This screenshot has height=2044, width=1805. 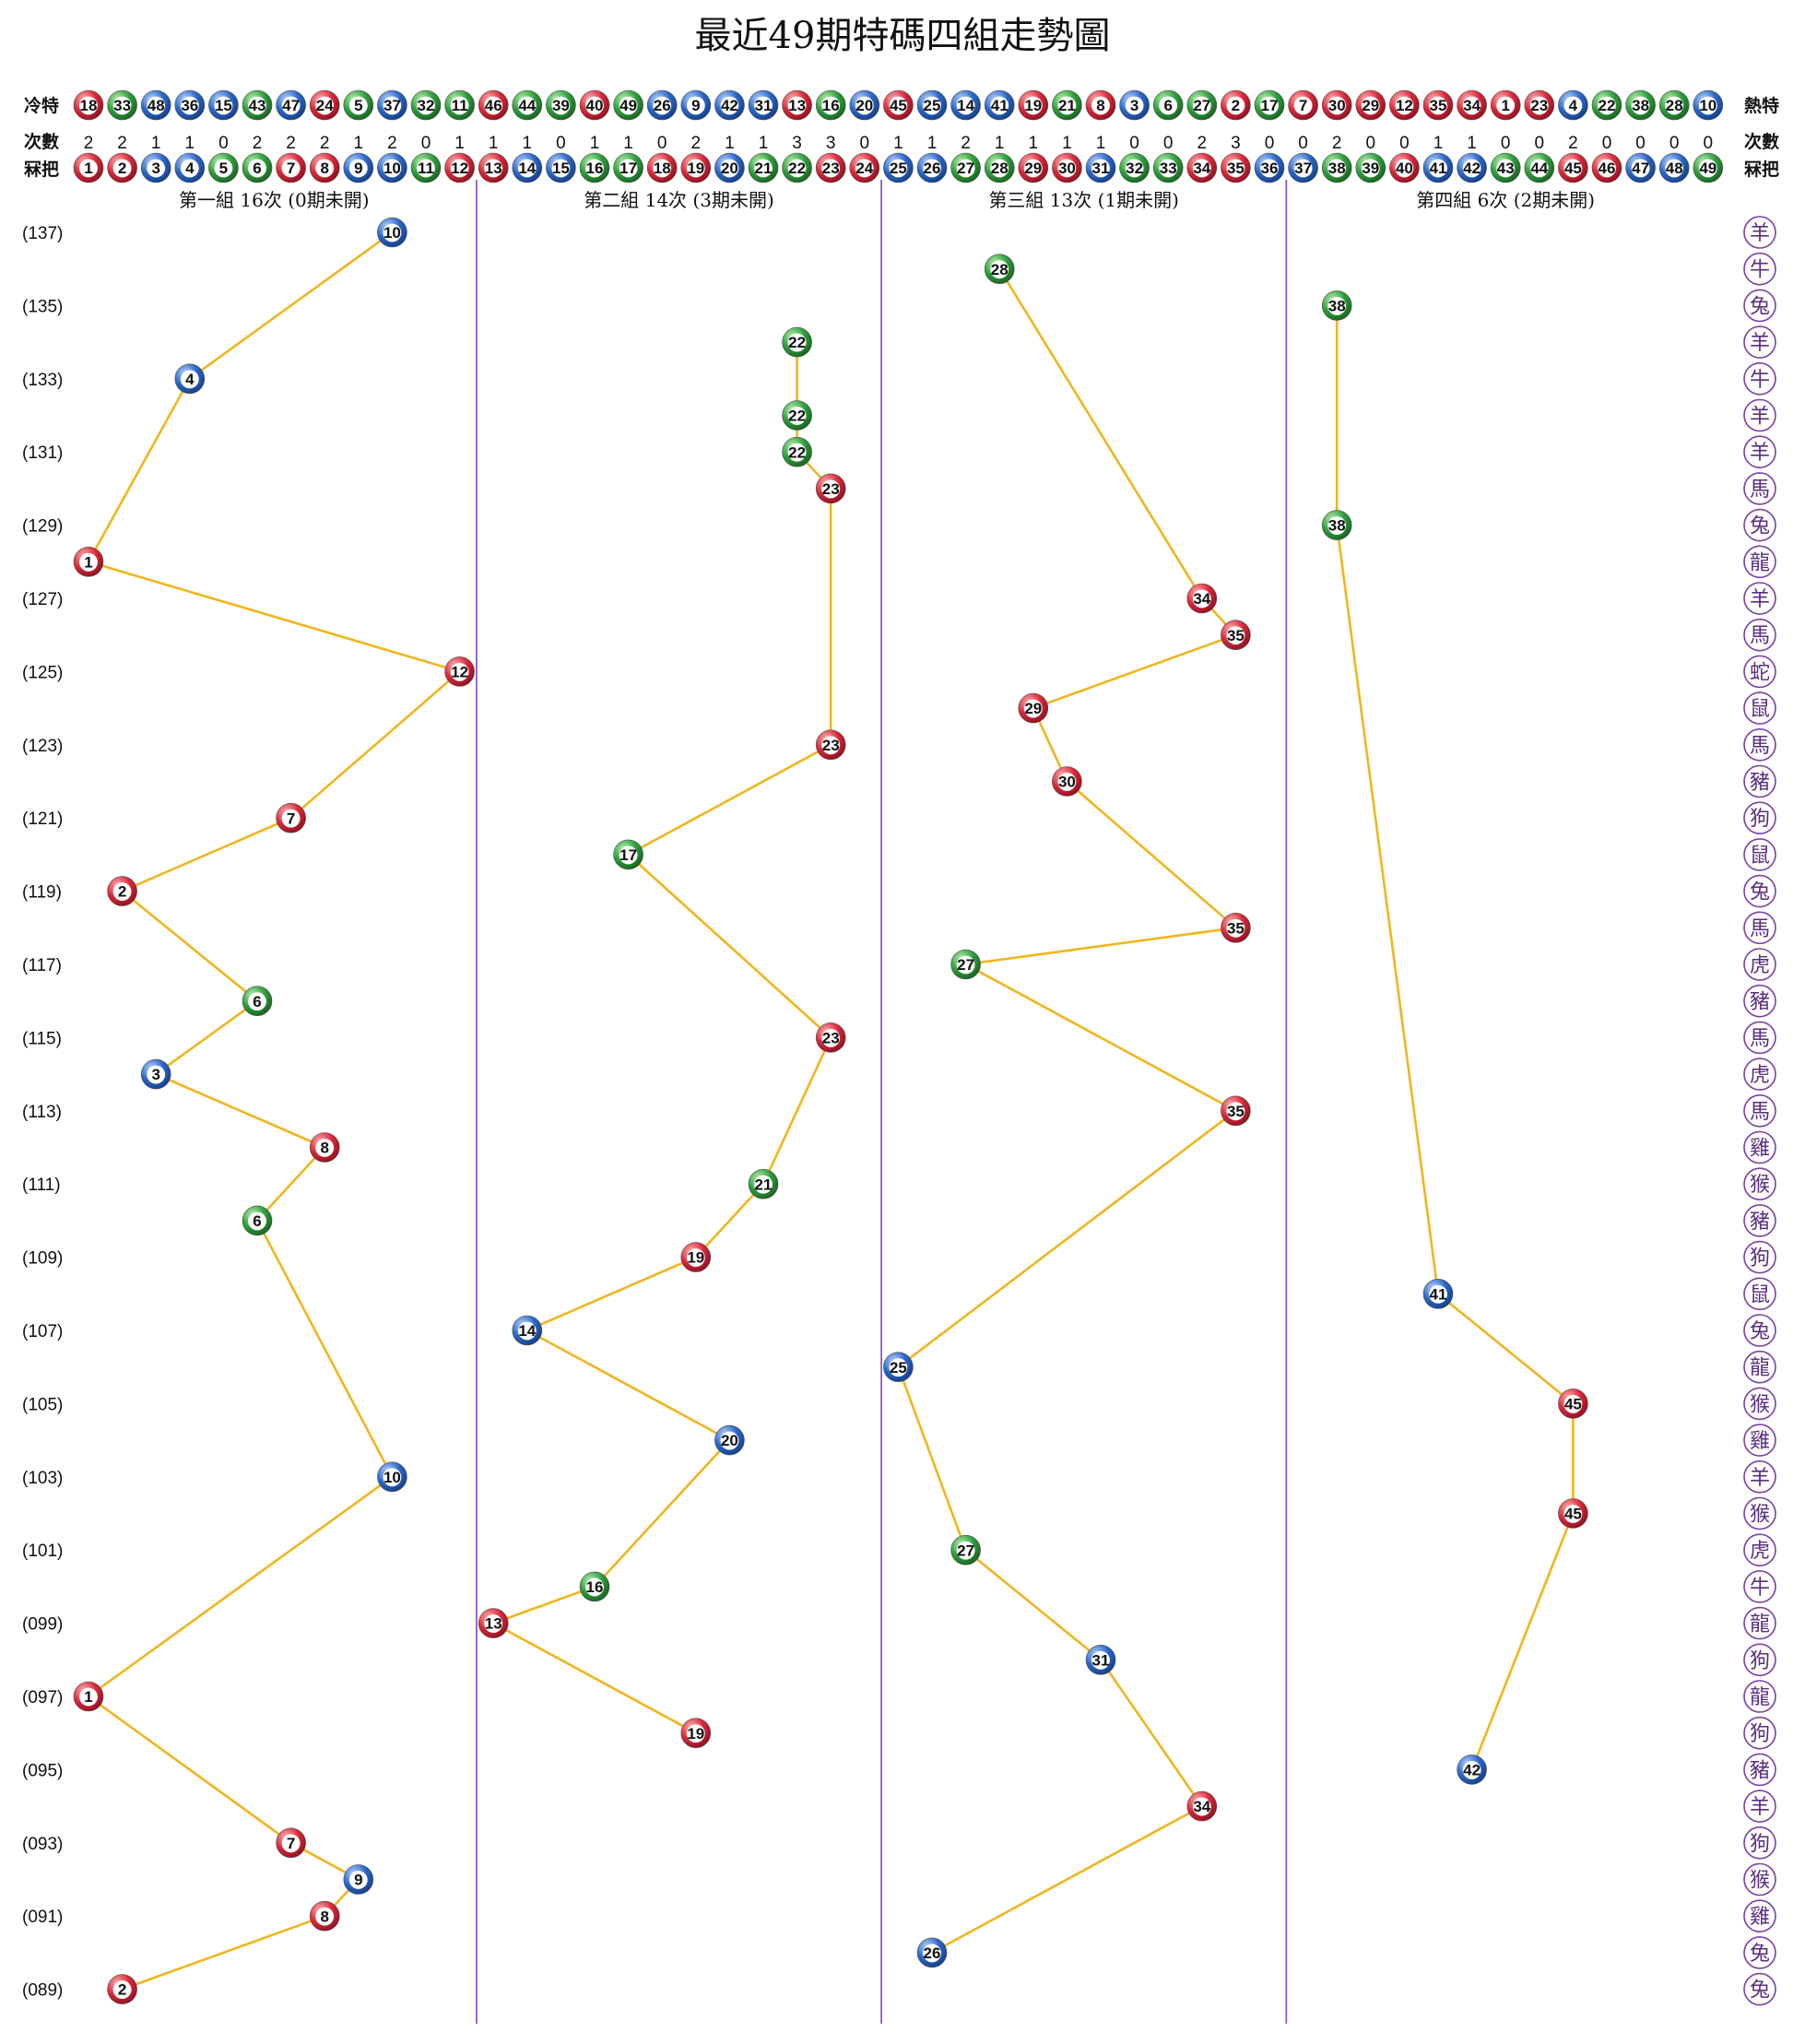 What do you see at coordinates (1759, 1294) in the screenshot?
I see `zodiac-item: 鼠` at bounding box center [1759, 1294].